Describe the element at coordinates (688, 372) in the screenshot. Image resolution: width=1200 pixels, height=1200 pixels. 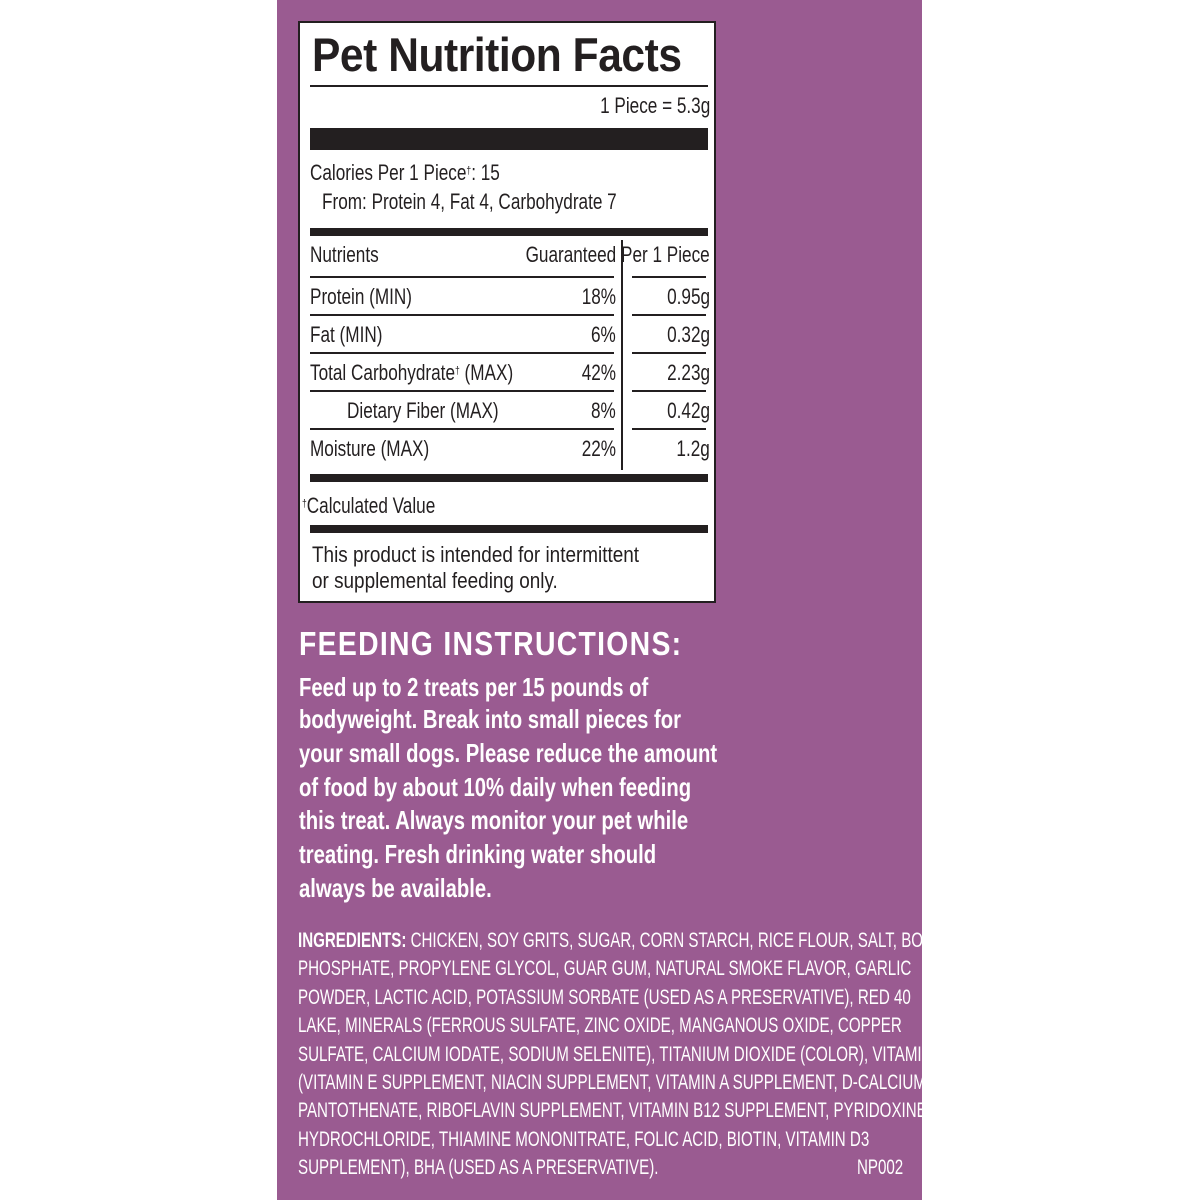
I see `per-piece-value: 2.23g` at that location.